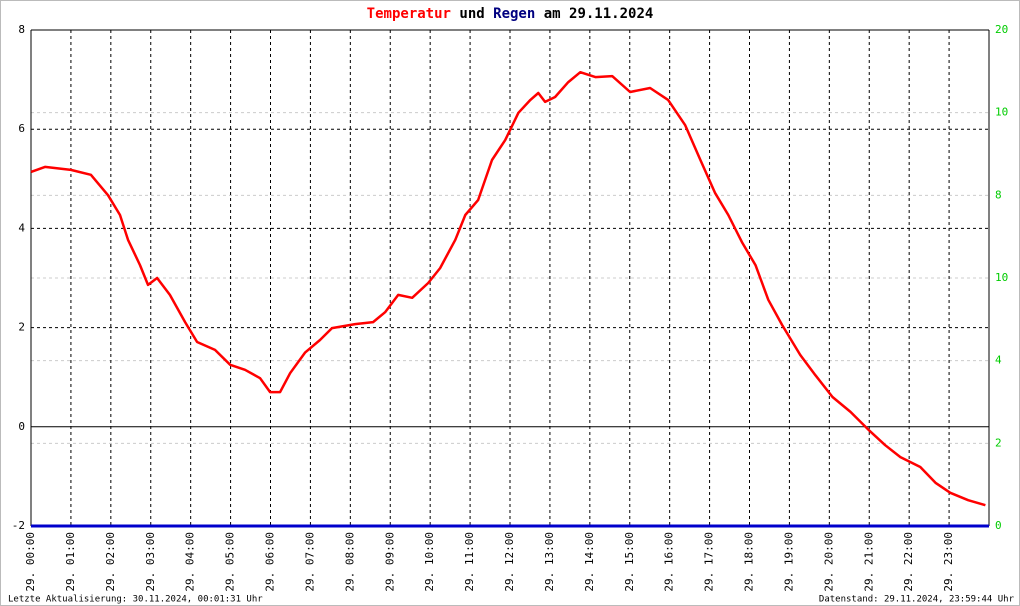 Image resolution: width=1020 pixels, height=606 pixels. What do you see at coordinates (471, 14) in the screenshot?
I see `title-part: und` at bounding box center [471, 14].